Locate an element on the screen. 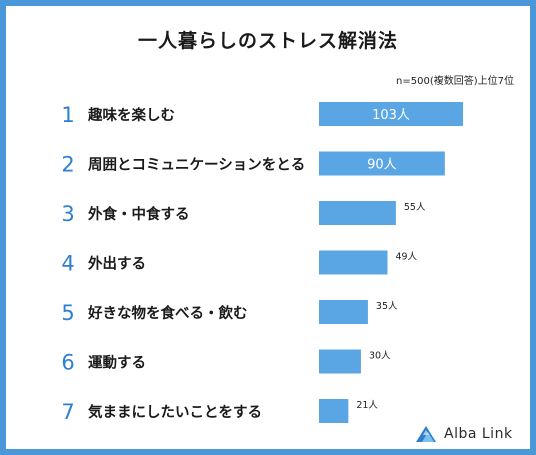 The image size is (536, 455). rank-number: 4 is located at coordinates (67, 264).